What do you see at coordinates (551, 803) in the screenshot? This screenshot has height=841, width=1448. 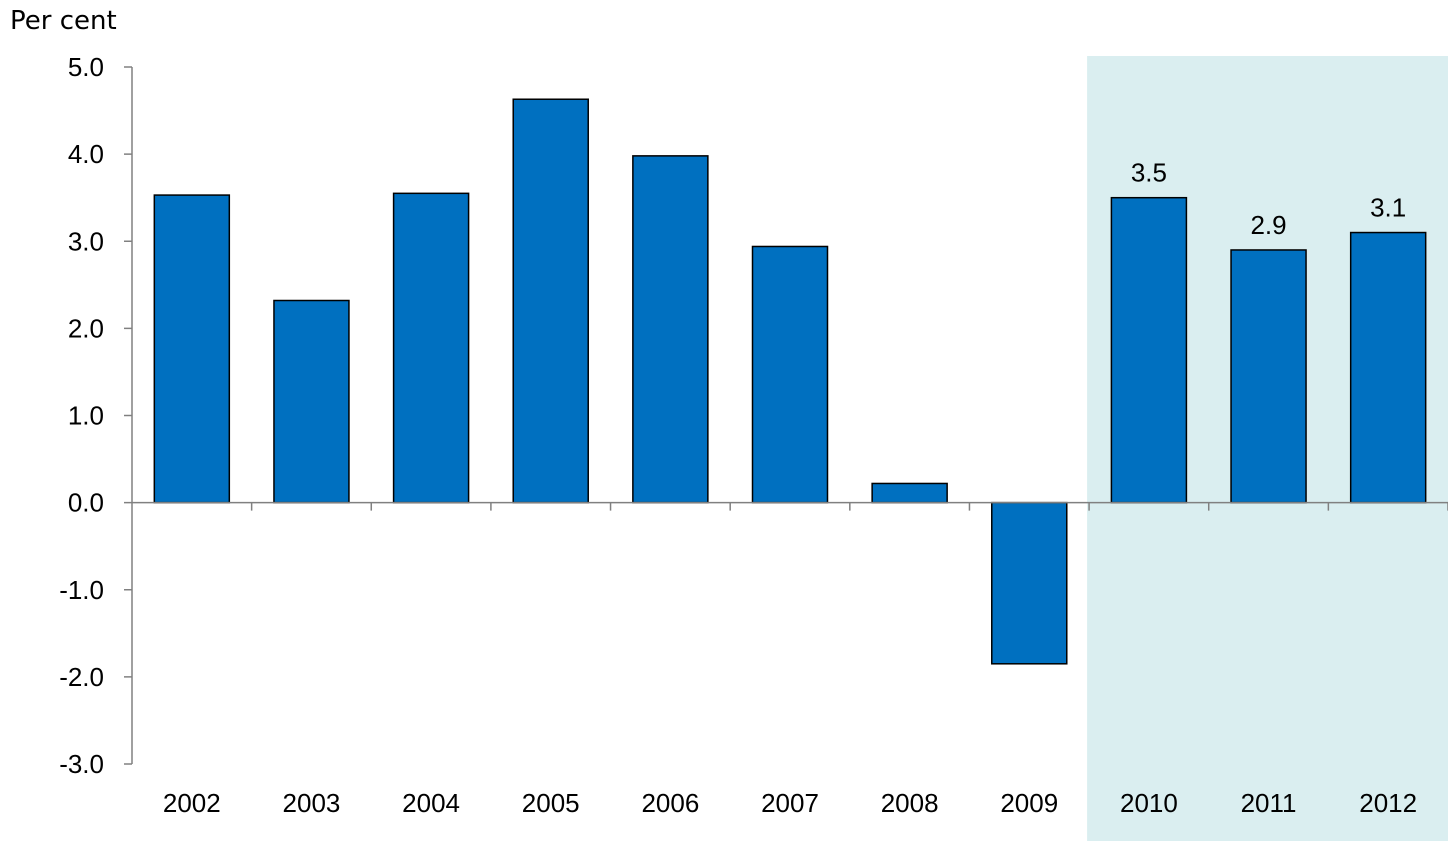 I see `x-tick-label: 2005` at bounding box center [551, 803].